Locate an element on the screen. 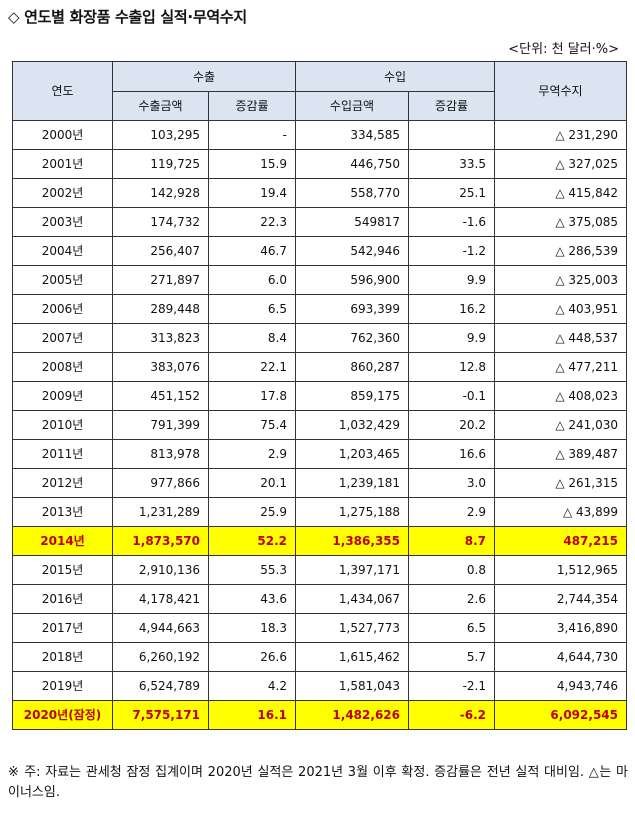 This screenshot has height=813, width=635. cell-year: 2000년 is located at coordinates (62, 135).